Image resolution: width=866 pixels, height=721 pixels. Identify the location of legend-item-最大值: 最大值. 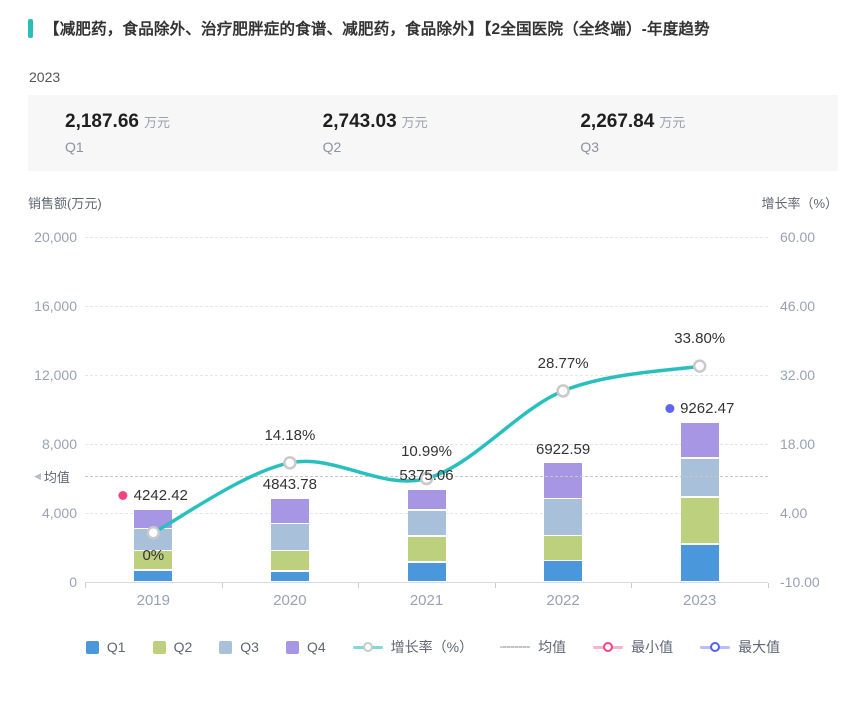
(740, 647).